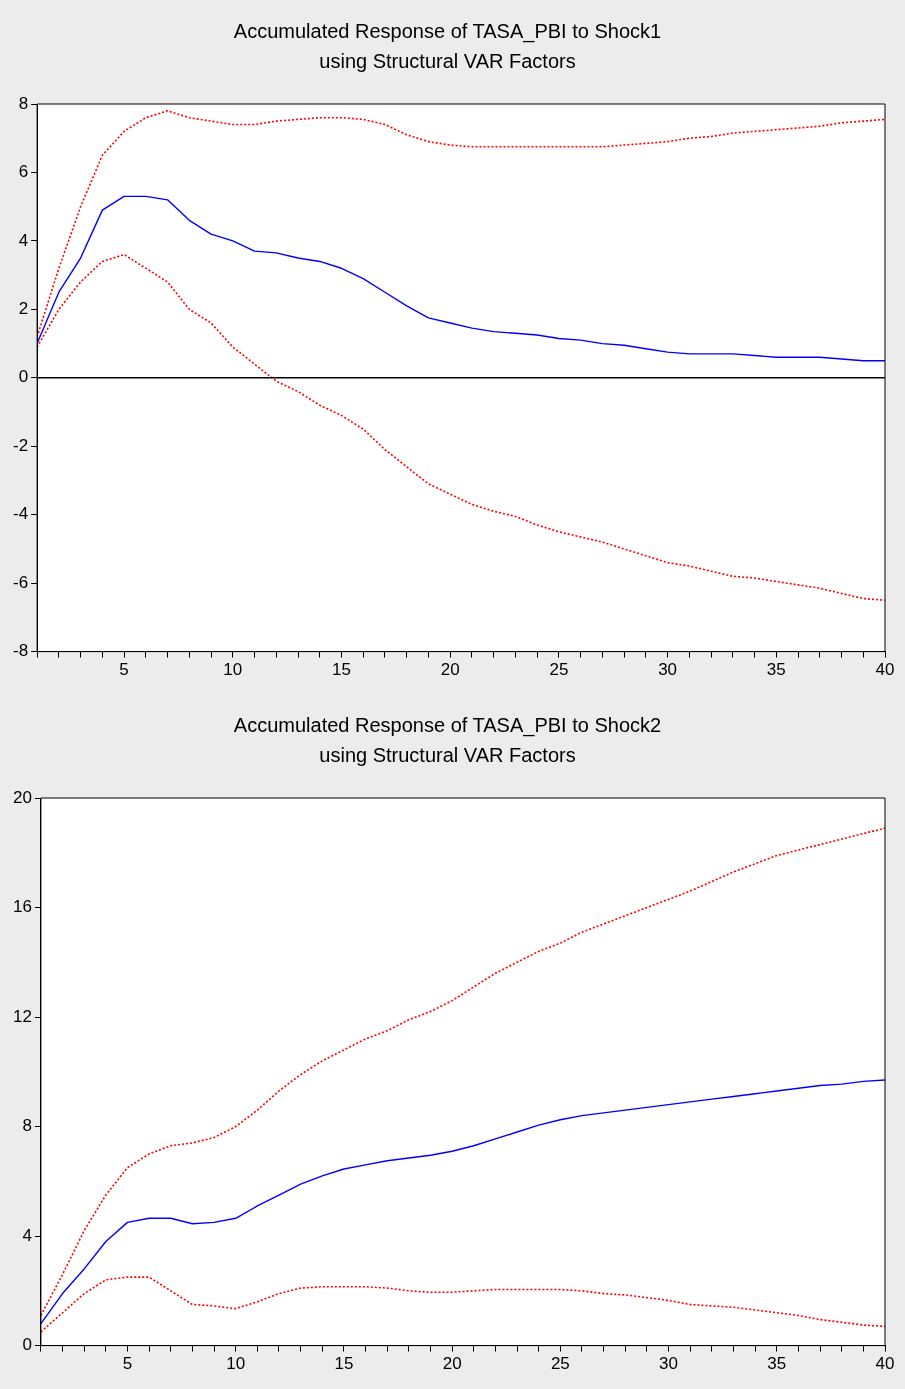 This screenshot has width=905, height=1389. What do you see at coordinates (20, 651) in the screenshot?
I see `y-tick-label: -8` at bounding box center [20, 651].